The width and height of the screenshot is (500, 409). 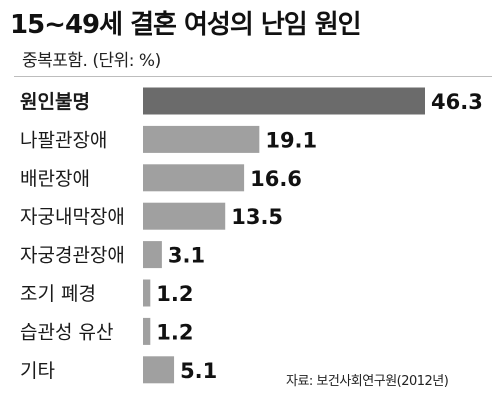 What do you see at coordinates (55, 102) in the screenshot?
I see `category-label: 원인불명` at bounding box center [55, 102].